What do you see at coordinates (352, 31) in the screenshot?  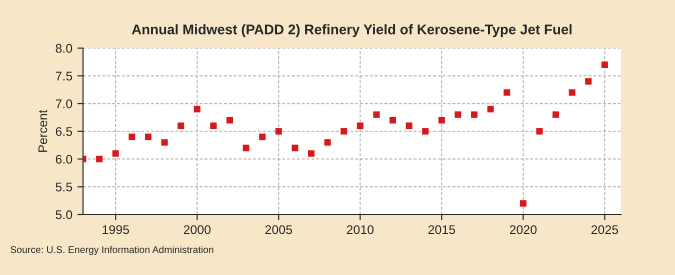 I see `chart-title: Annual Midwest (PADD 2) Refinery Yield of Kerosene-Type Jet Fuel` at bounding box center [352, 31].